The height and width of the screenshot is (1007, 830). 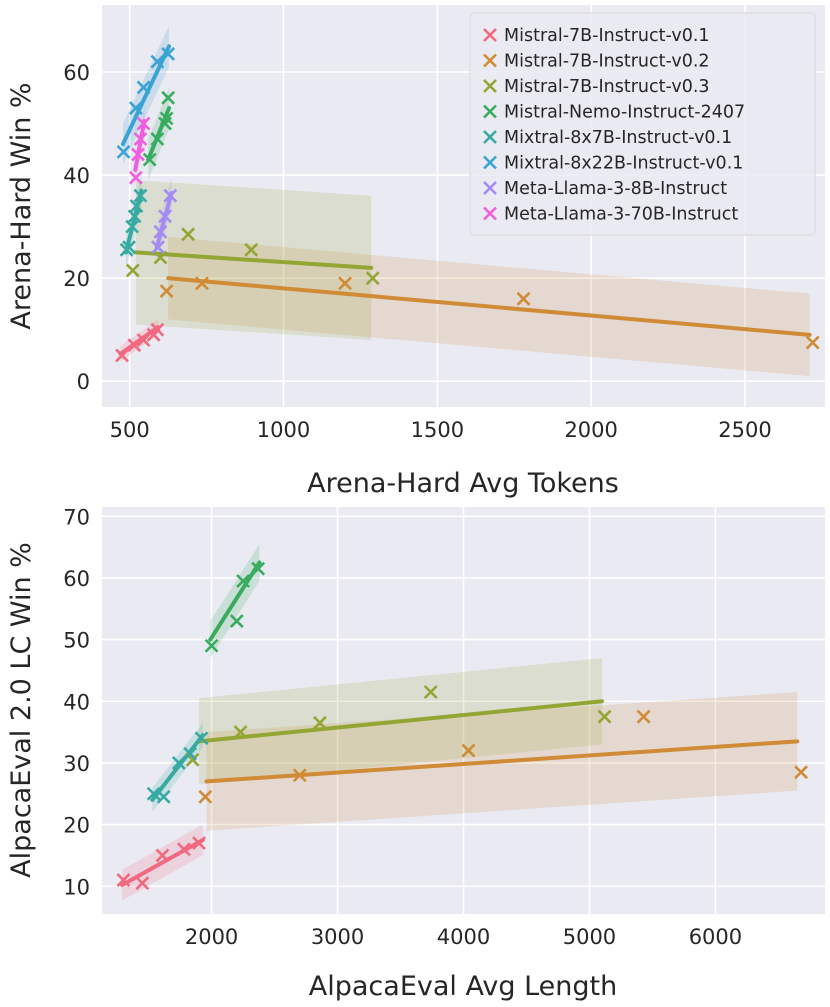 I want to click on bottom-x-tick-labels: 2000 3000 4000 5000 6000, so click(x=463, y=937).